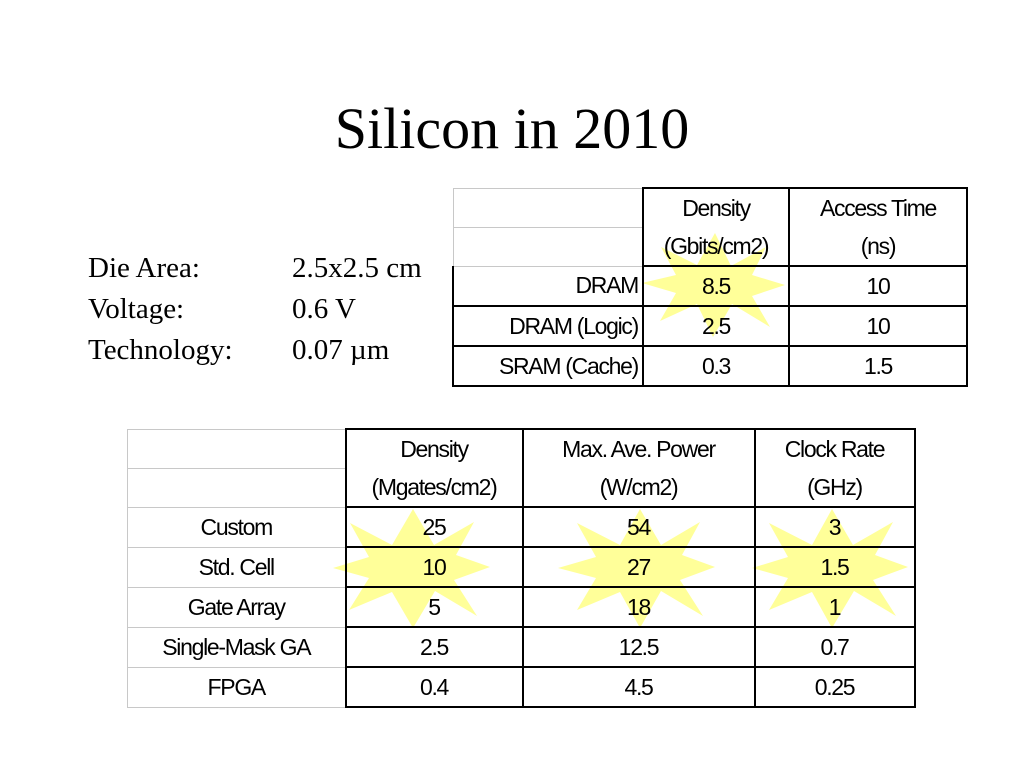  What do you see at coordinates (835, 607) in the screenshot?
I see `table-cell: 1` at bounding box center [835, 607].